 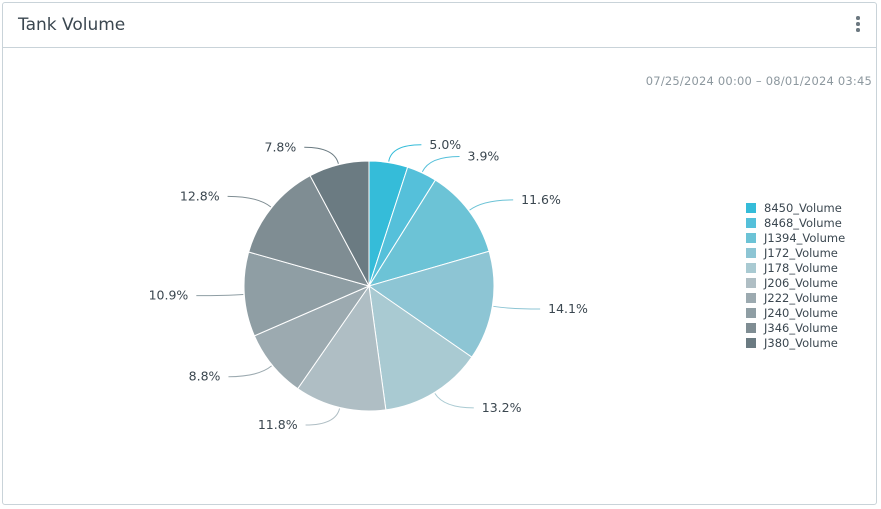 I want to click on legend-label: J222_Volume, so click(x=801, y=297).